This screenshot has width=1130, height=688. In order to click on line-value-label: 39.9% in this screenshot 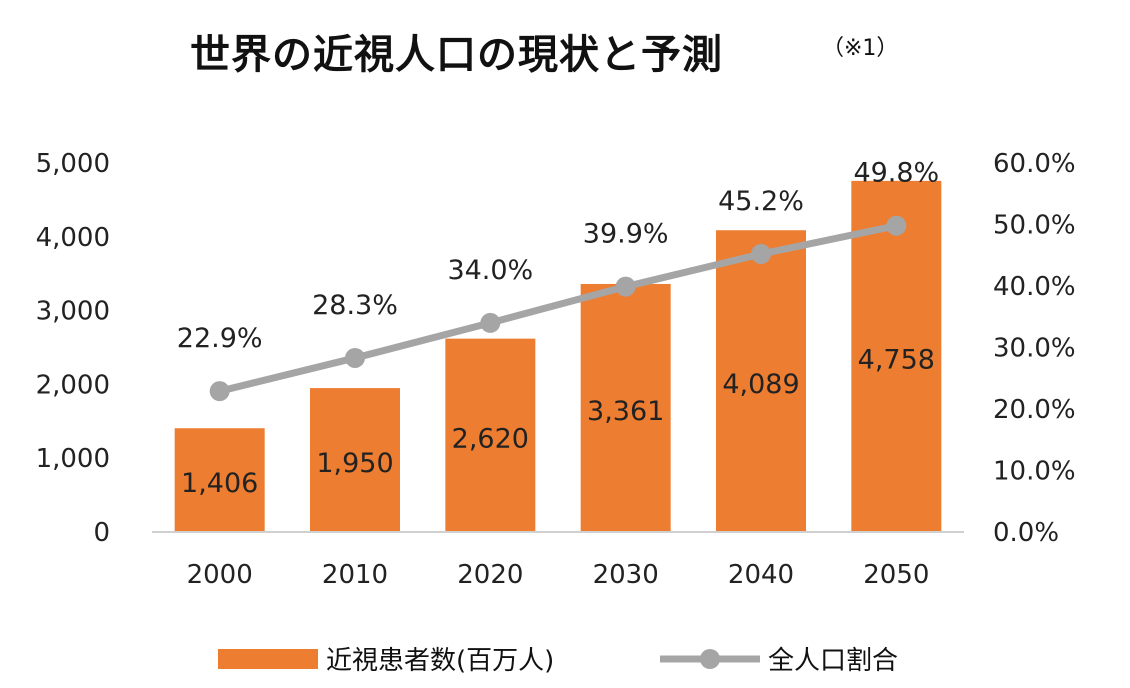, I will do `click(626, 234)`.